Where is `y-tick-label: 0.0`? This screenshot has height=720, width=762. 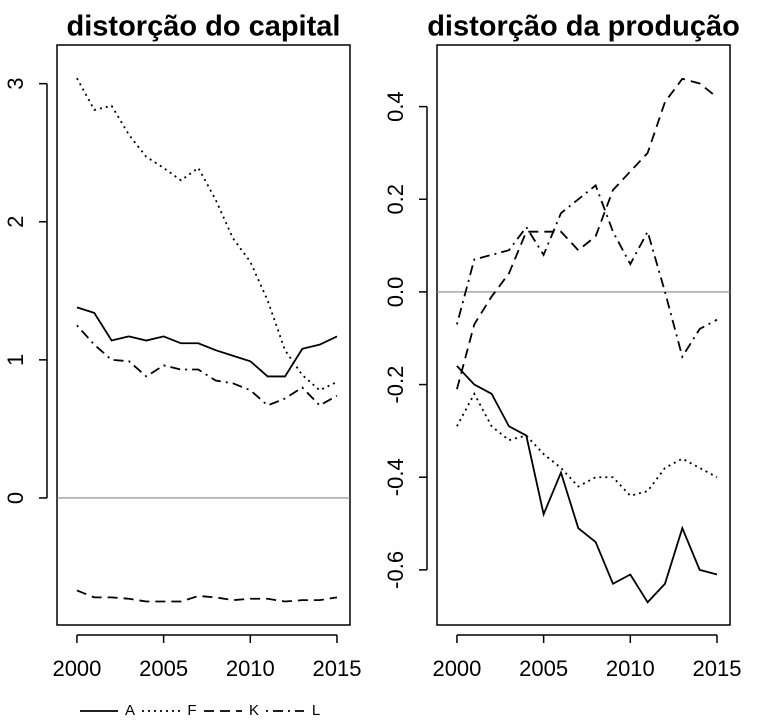 y-tick-label: 0.0 is located at coordinates (395, 292).